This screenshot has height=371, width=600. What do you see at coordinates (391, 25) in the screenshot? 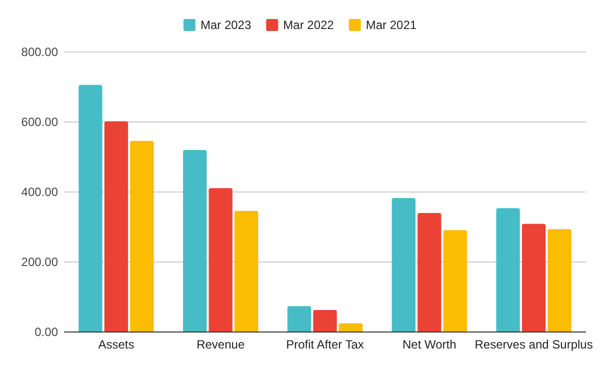
I see `legend-label: Mar 2021` at bounding box center [391, 25].